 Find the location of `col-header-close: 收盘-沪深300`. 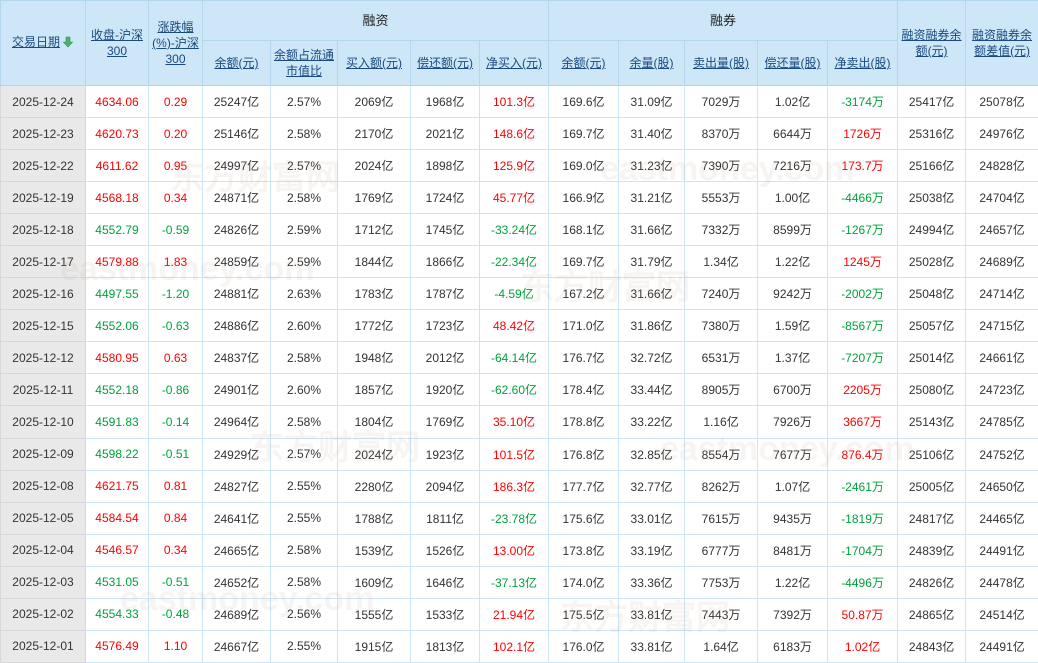

col-header-close: 收盘-沪深300 is located at coordinates (117, 43).